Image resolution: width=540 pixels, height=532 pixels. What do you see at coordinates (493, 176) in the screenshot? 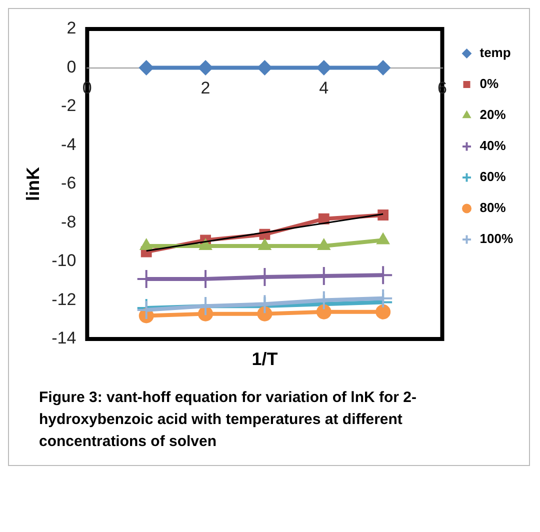
I see `legend-label: 60%` at bounding box center [493, 176].